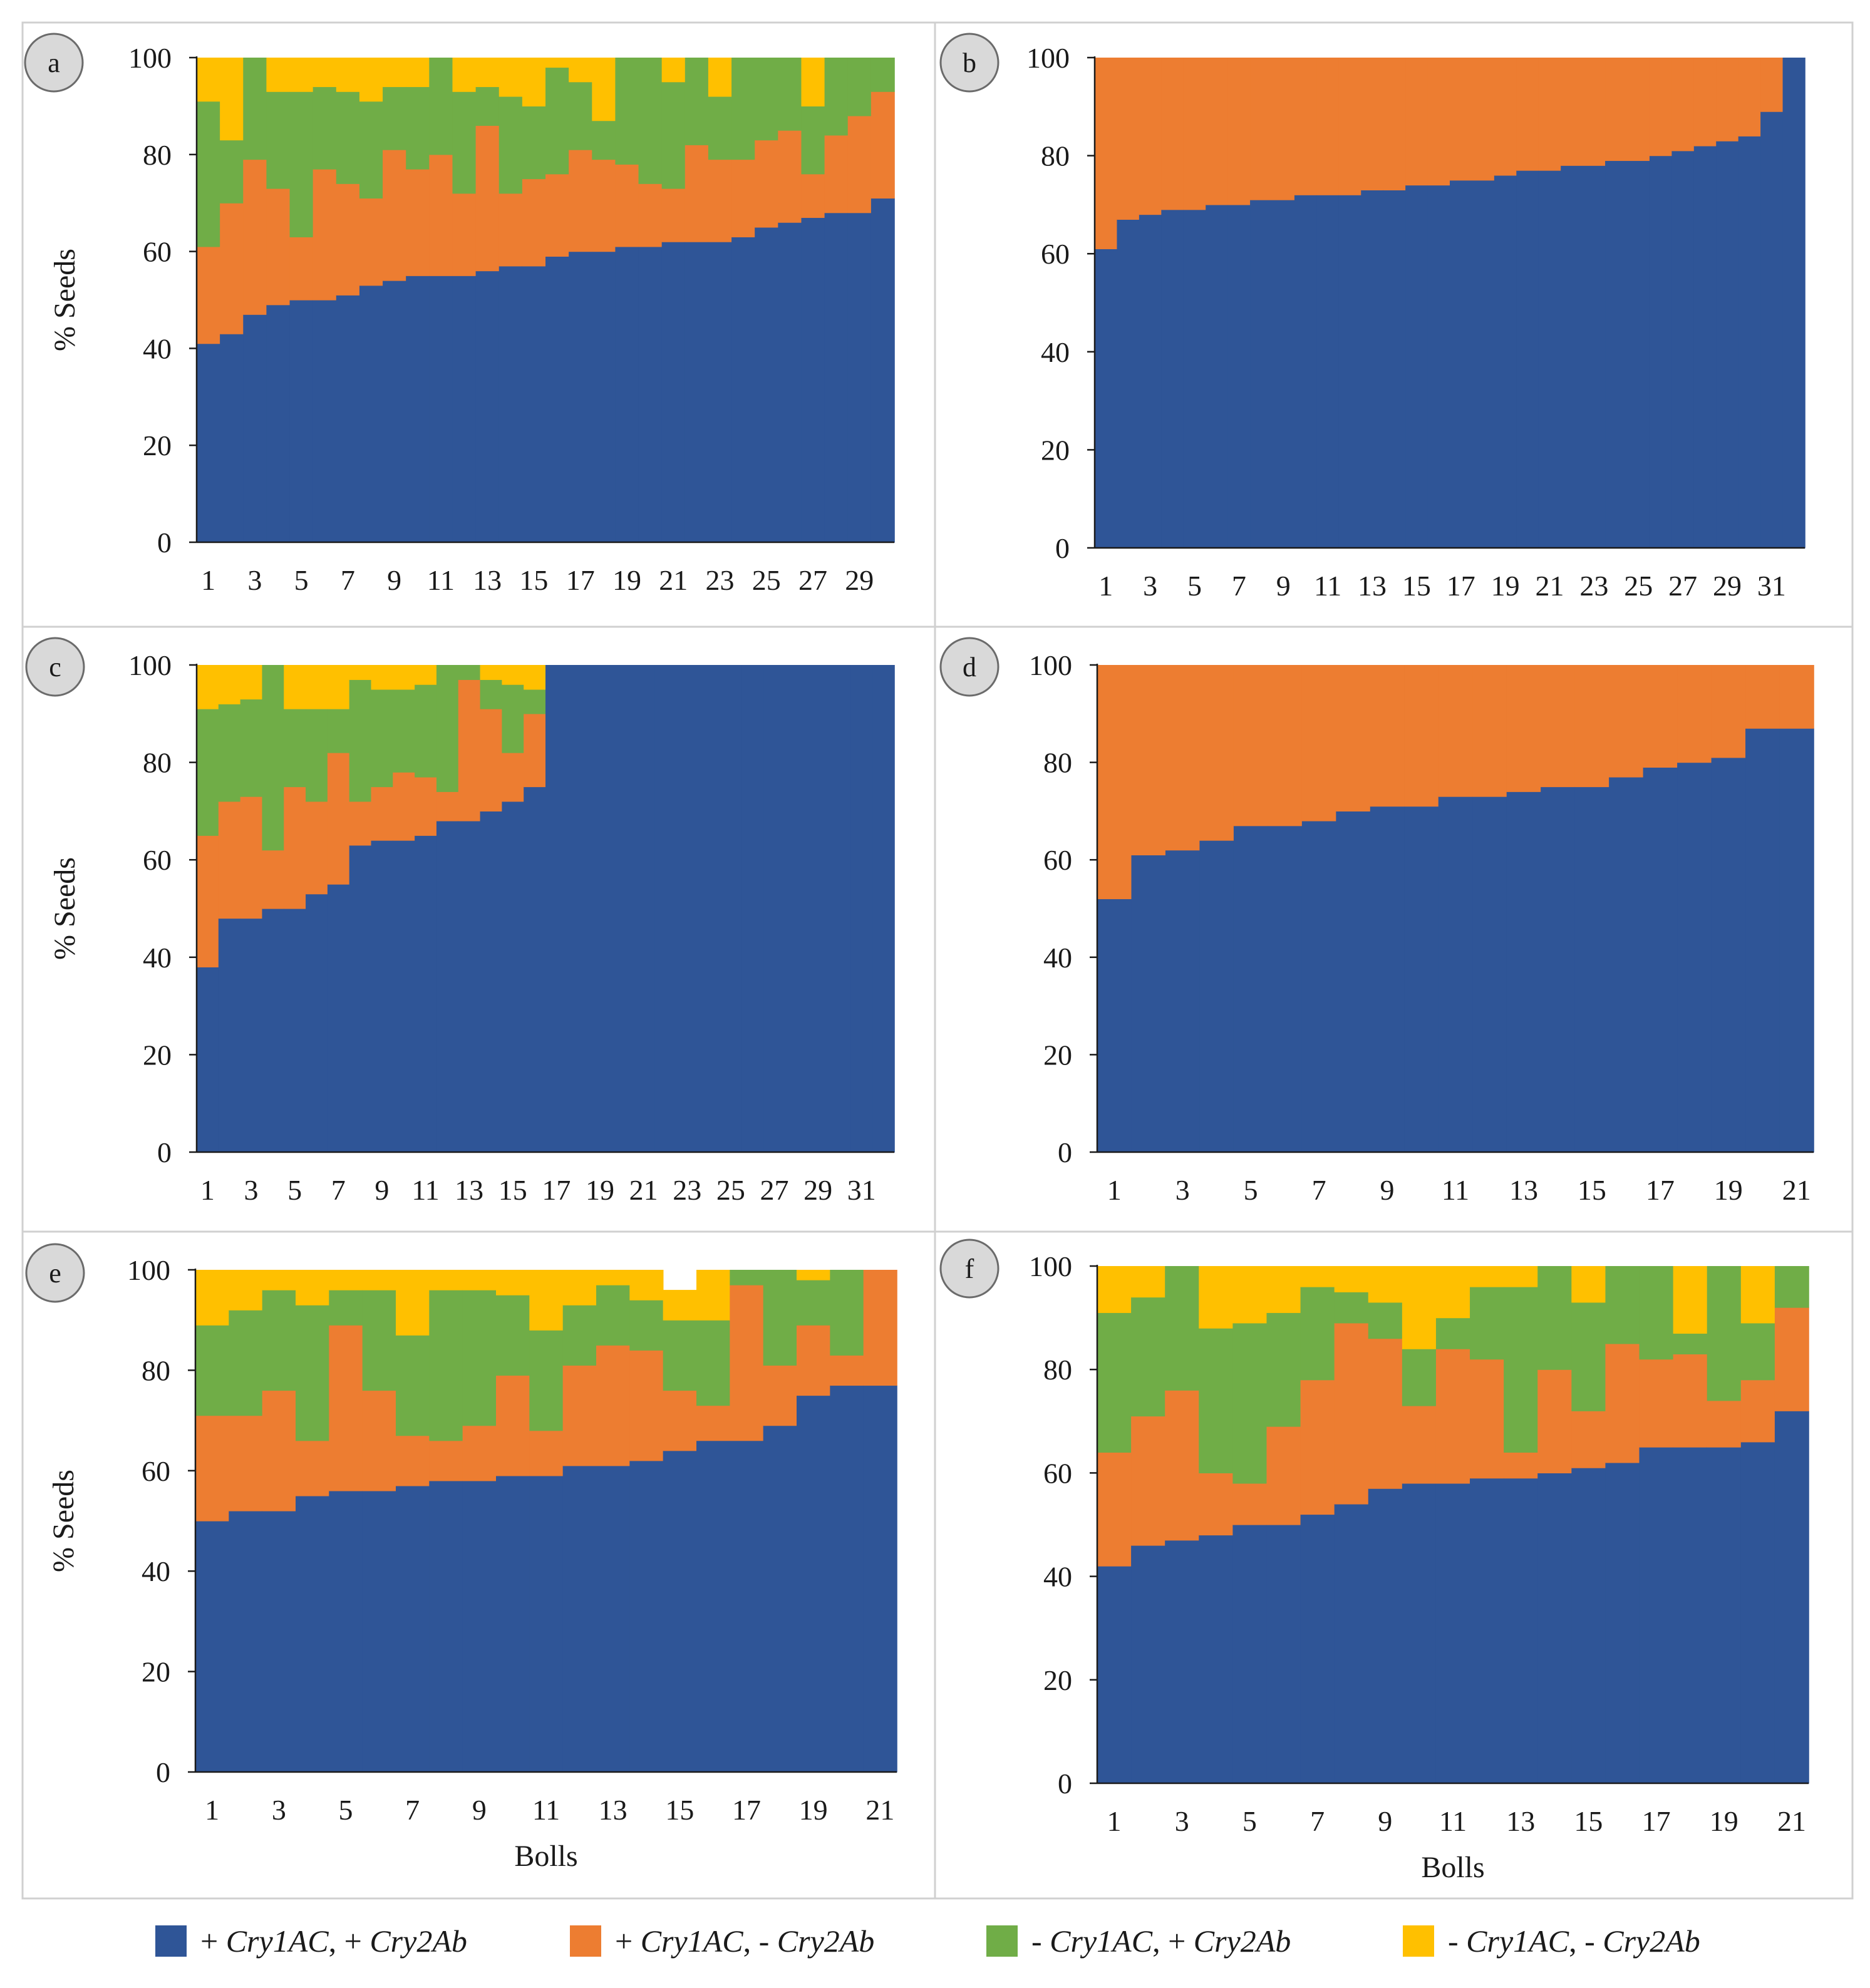 This screenshot has width=1870, height=1988. I want to click on y-axis-title-a: % Seeds, so click(64, 300).